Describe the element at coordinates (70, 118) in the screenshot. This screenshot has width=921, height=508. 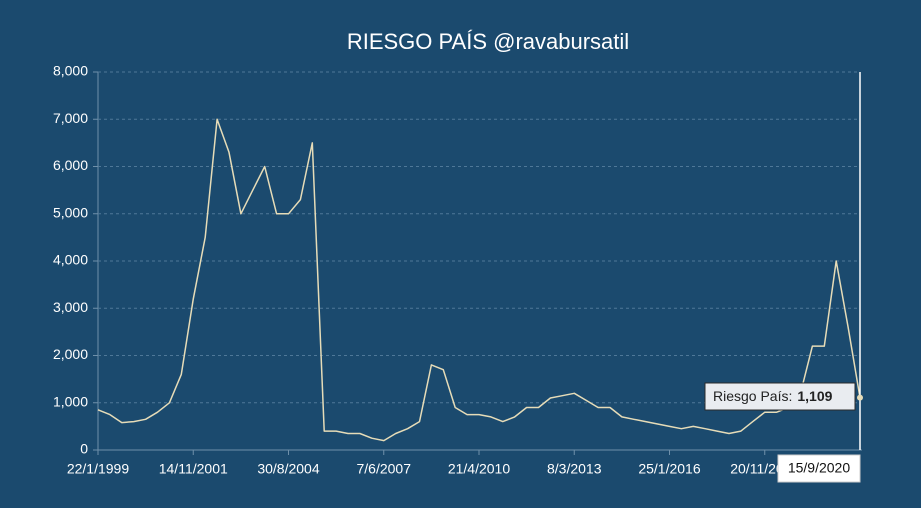
I see `y-tick-label: 7,000` at that location.